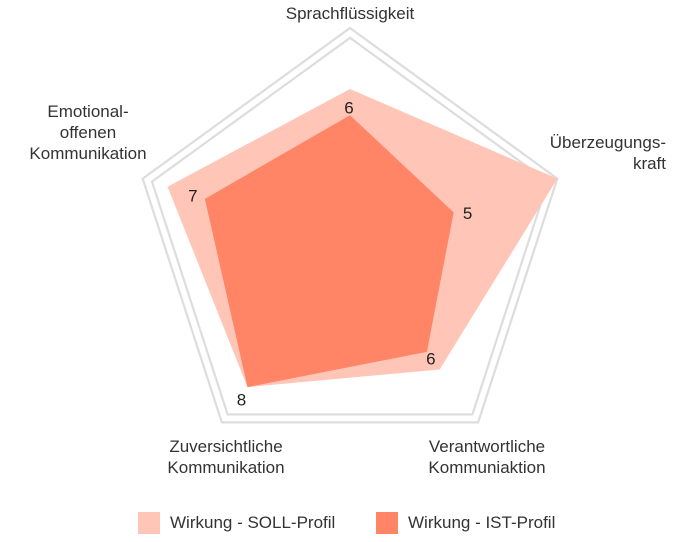 This screenshot has width=688, height=542. What do you see at coordinates (487, 446) in the screenshot?
I see `axis-label-2-line-0: Verantwortliche` at bounding box center [487, 446].